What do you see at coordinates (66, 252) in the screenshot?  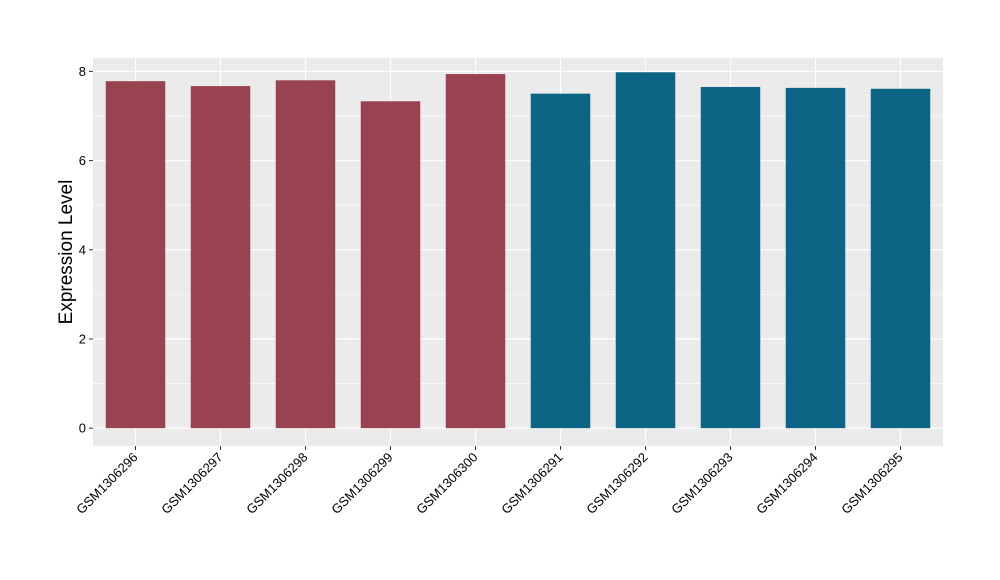 I see `y-axis-title: Expression Level` at bounding box center [66, 252].